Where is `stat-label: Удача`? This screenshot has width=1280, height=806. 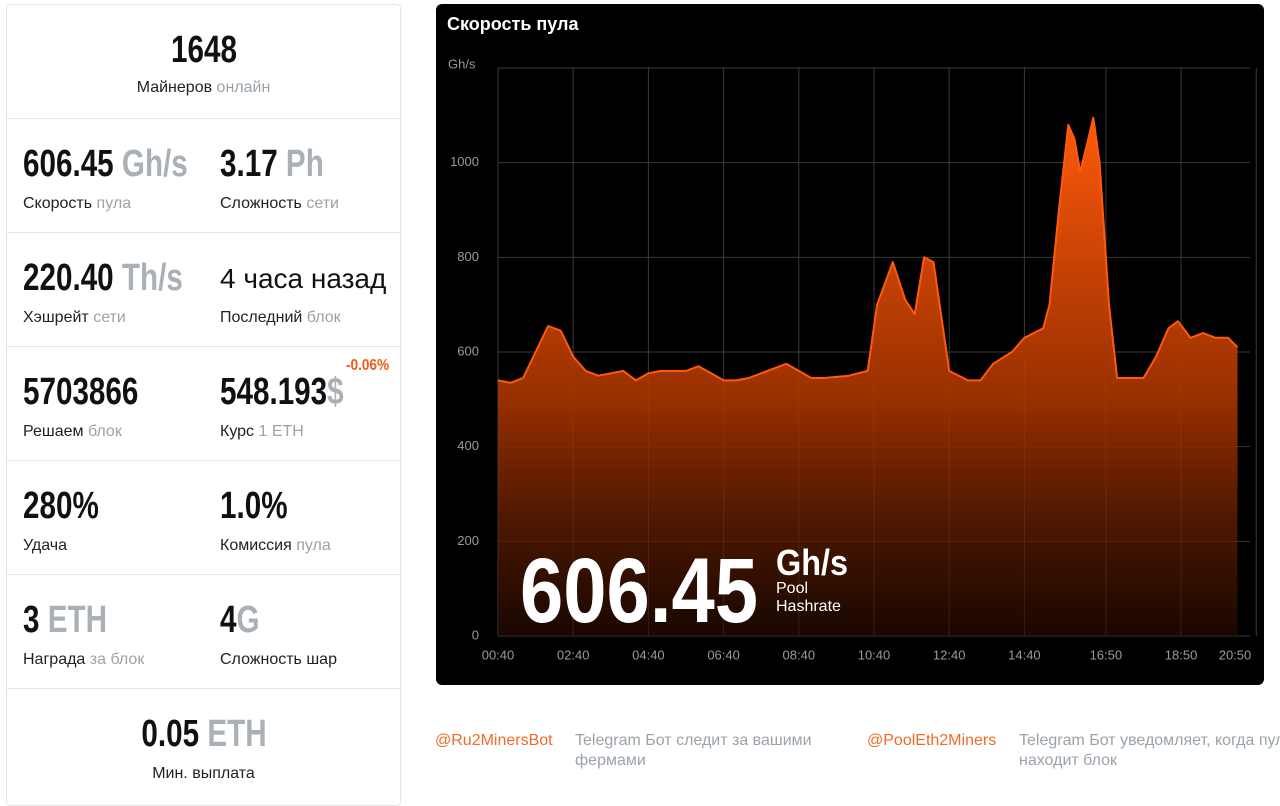
stat-label: Удача is located at coordinates (45, 546).